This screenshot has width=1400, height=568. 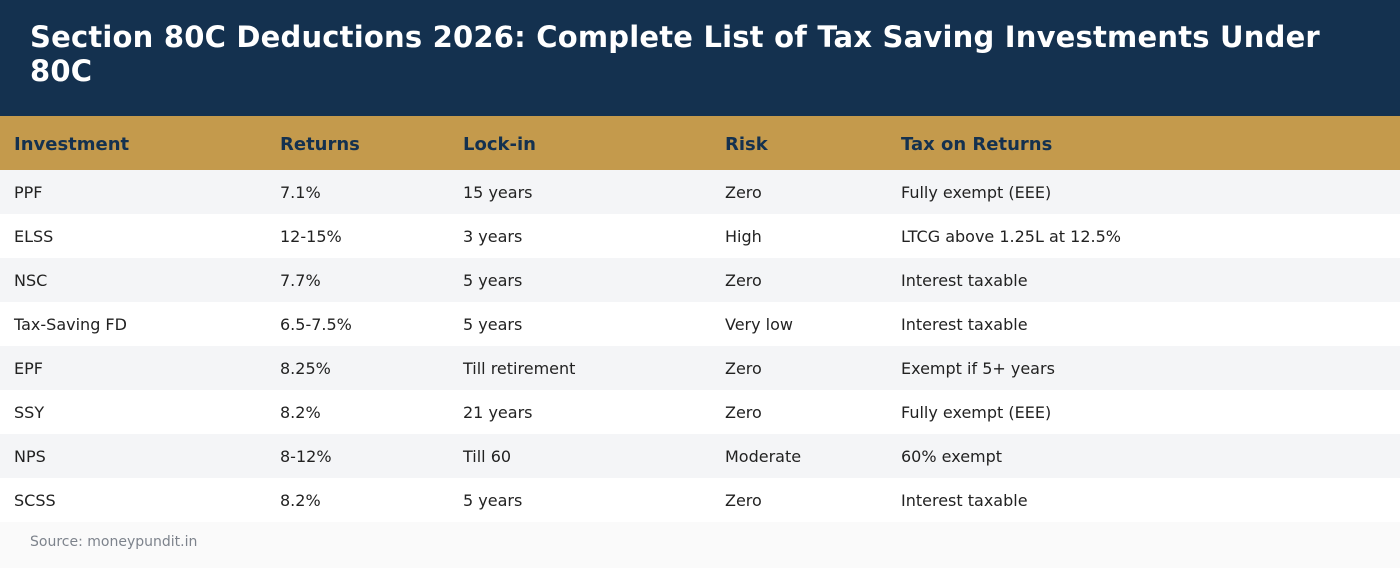 What do you see at coordinates (487, 456) in the screenshot?
I see `cell-lock-in: Till 60` at bounding box center [487, 456].